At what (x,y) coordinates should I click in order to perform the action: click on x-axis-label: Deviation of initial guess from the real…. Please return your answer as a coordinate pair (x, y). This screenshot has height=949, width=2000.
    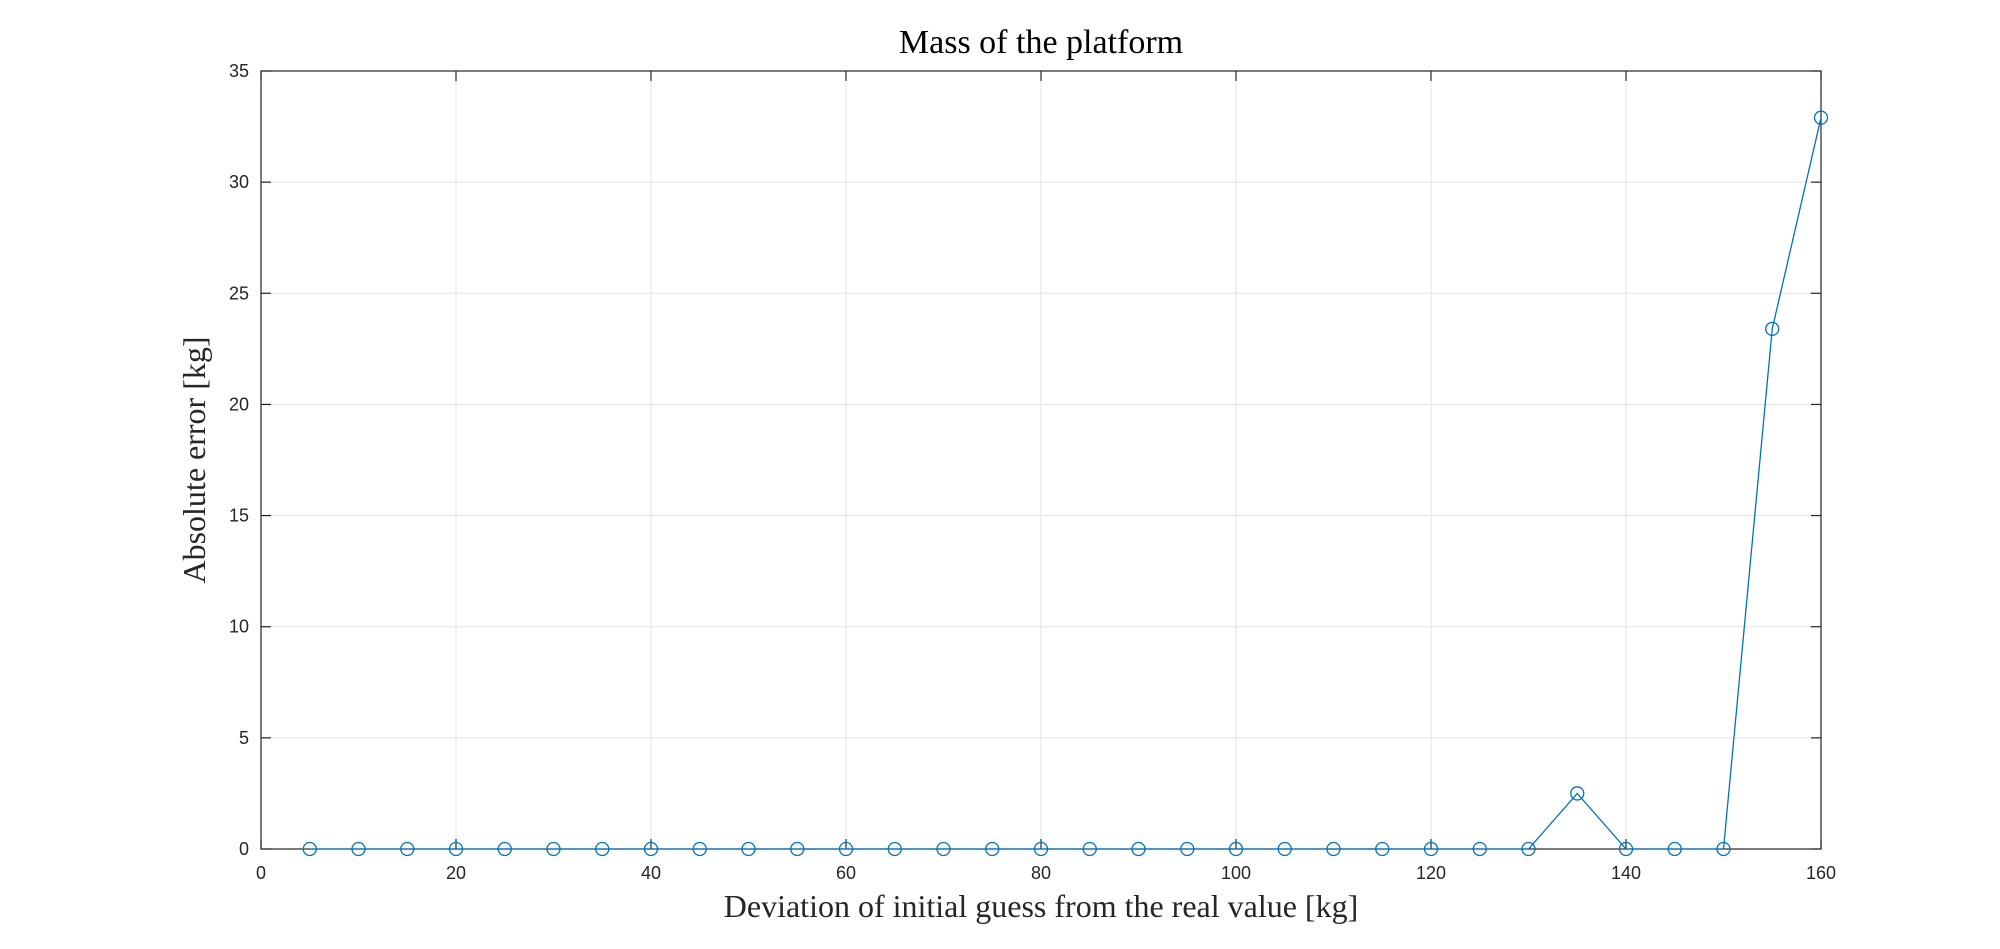
    Looking at the image, I should click on (1041, 906).